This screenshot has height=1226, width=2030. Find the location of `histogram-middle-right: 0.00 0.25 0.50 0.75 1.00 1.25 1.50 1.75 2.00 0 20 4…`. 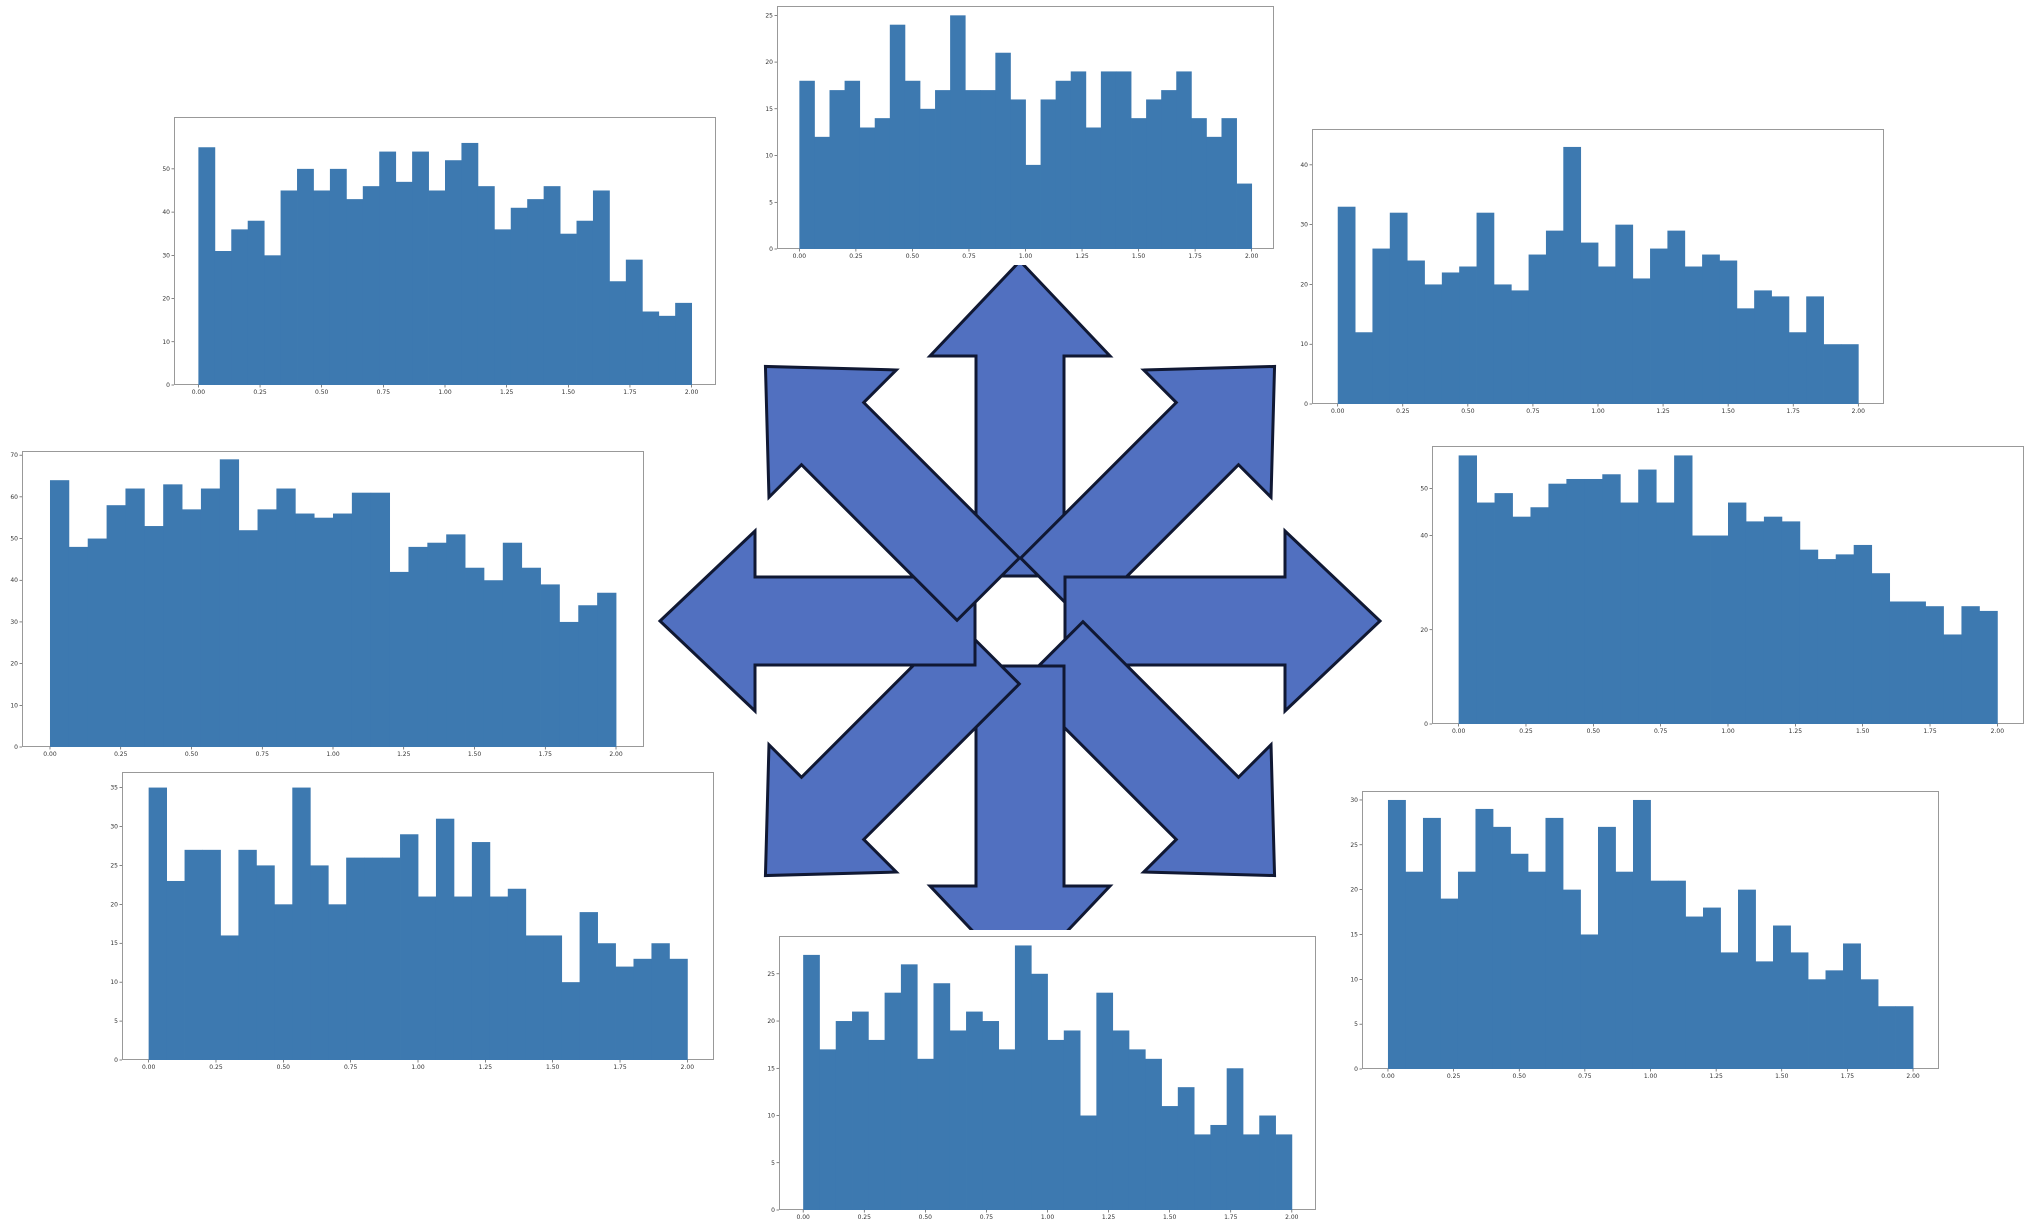

histogram-middle-right: 0.00 0.25 0.50 0.75 1.00 1.25 1.50 1.75 2.00 0 20 4… is located at coordinates (1720, 590).